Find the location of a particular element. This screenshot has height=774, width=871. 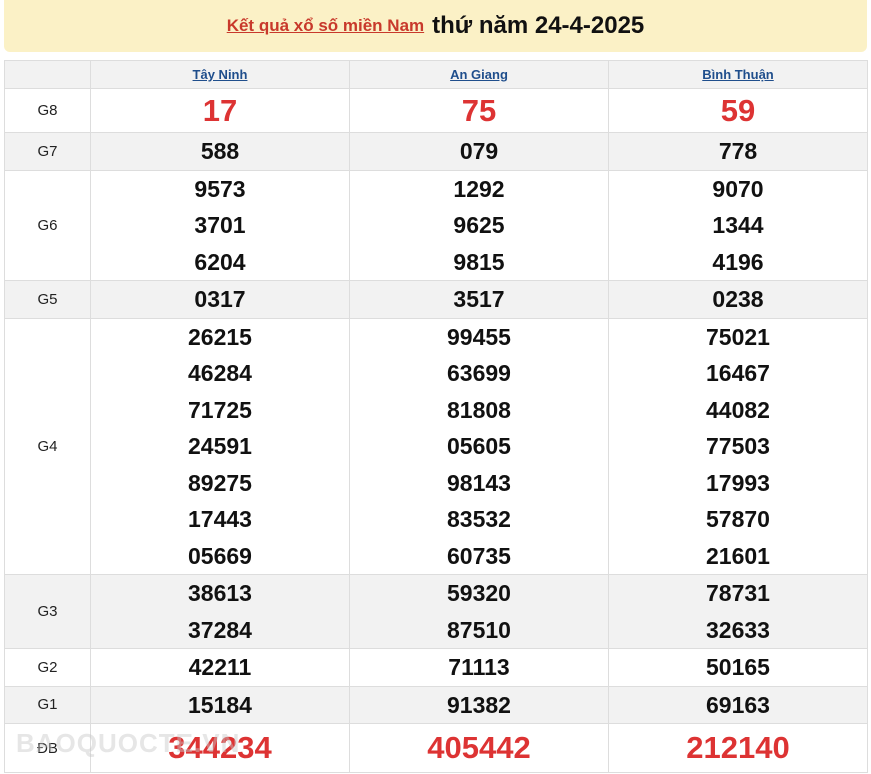

prize-label: G4 is located at coordinates (47, 446).